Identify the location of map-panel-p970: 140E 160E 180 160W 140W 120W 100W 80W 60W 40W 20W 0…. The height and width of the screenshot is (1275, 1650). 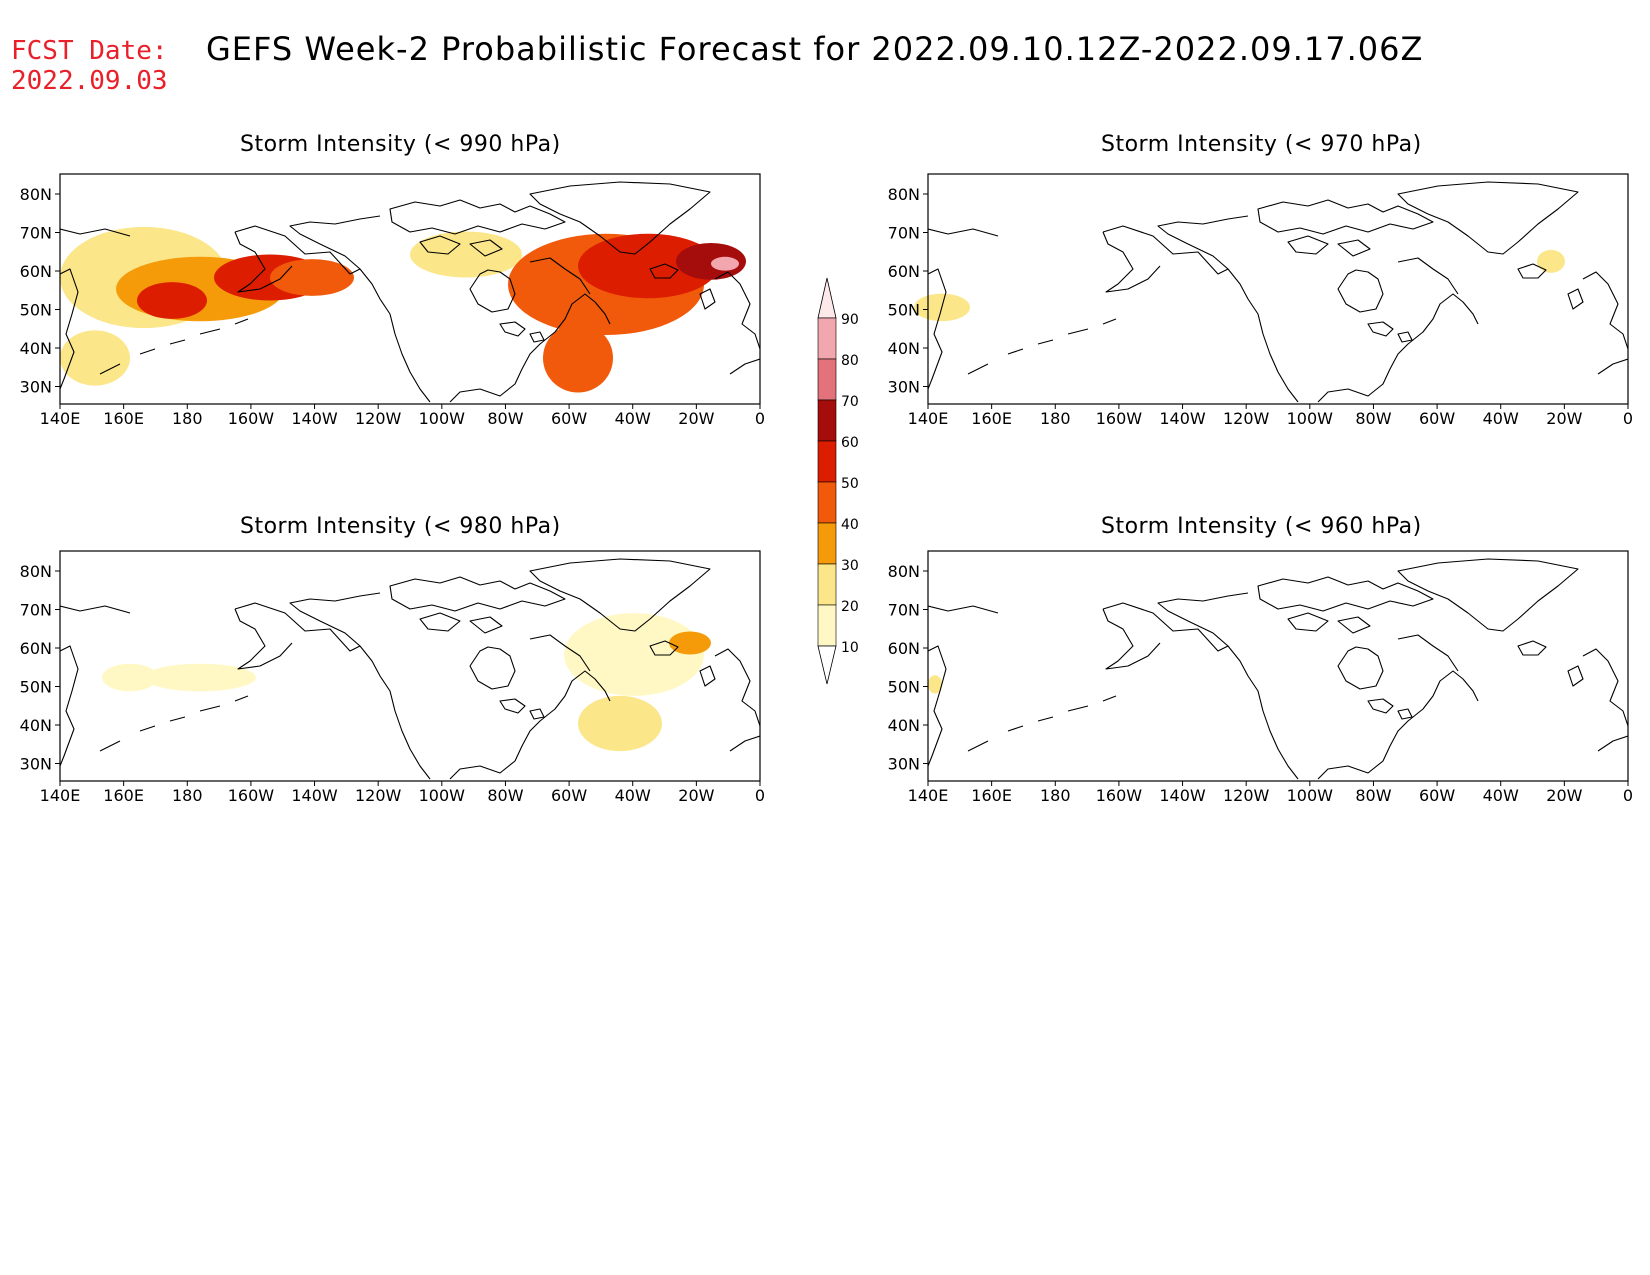
(1260, 300).